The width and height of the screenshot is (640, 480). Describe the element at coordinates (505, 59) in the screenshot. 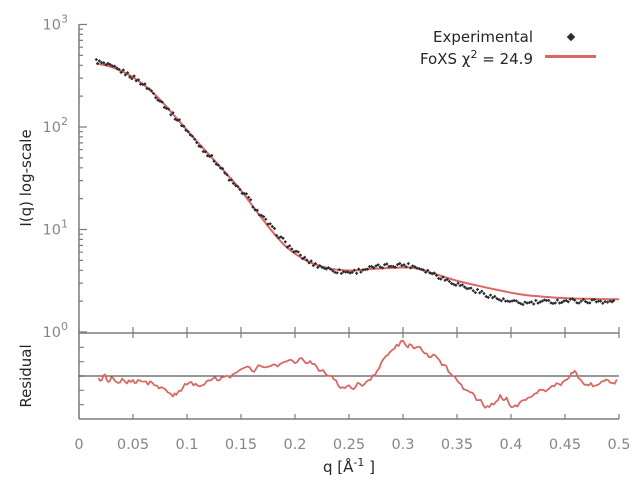

I see `legend-foxs-post: = 24.9` at that location.